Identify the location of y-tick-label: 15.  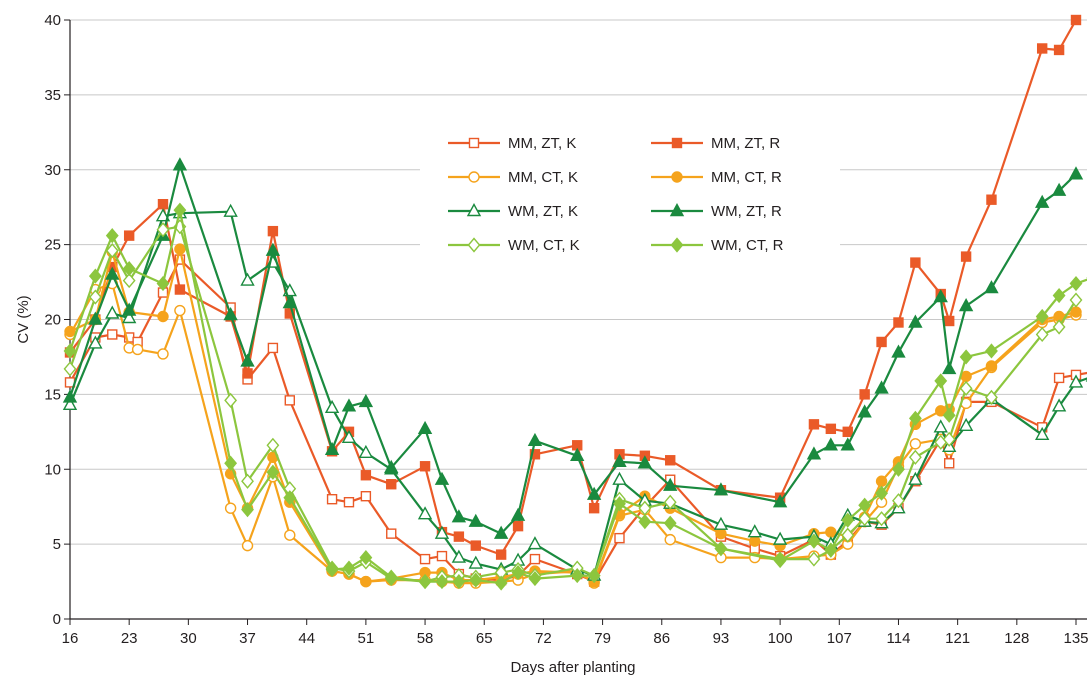
(52, 394).